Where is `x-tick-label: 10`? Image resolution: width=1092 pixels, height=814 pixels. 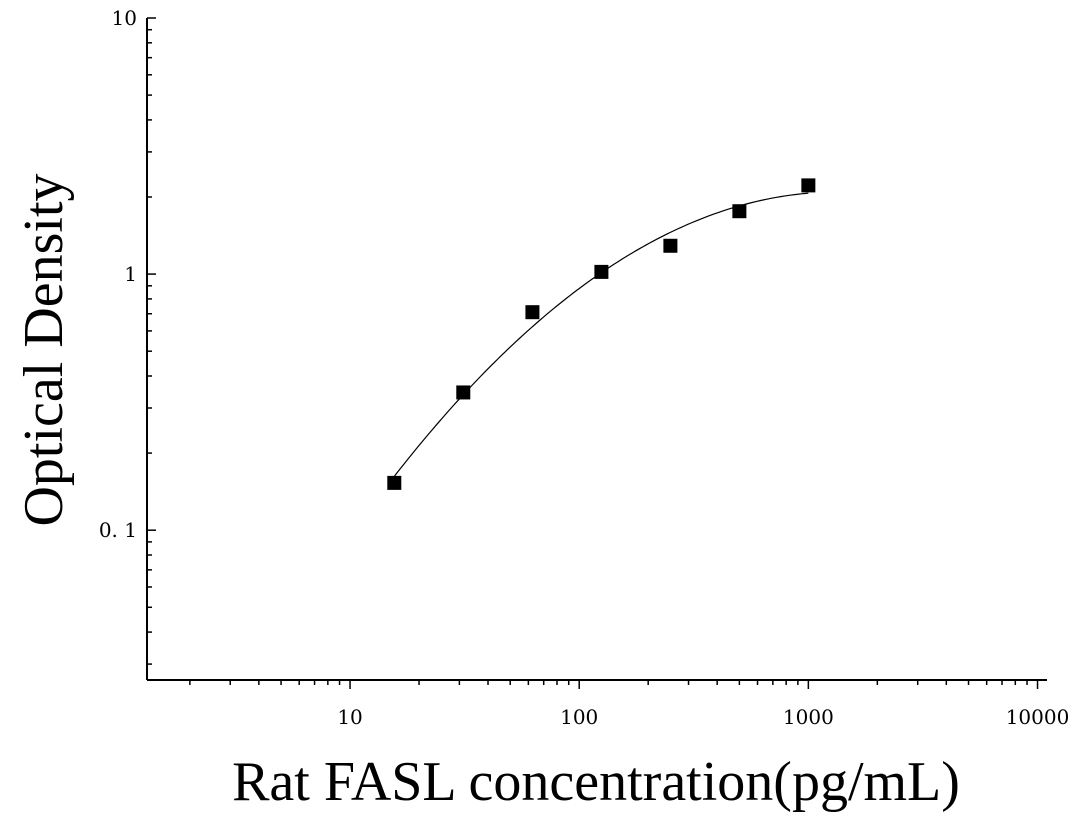
x-tick-label: 10 is located at coordinates (349, 717).